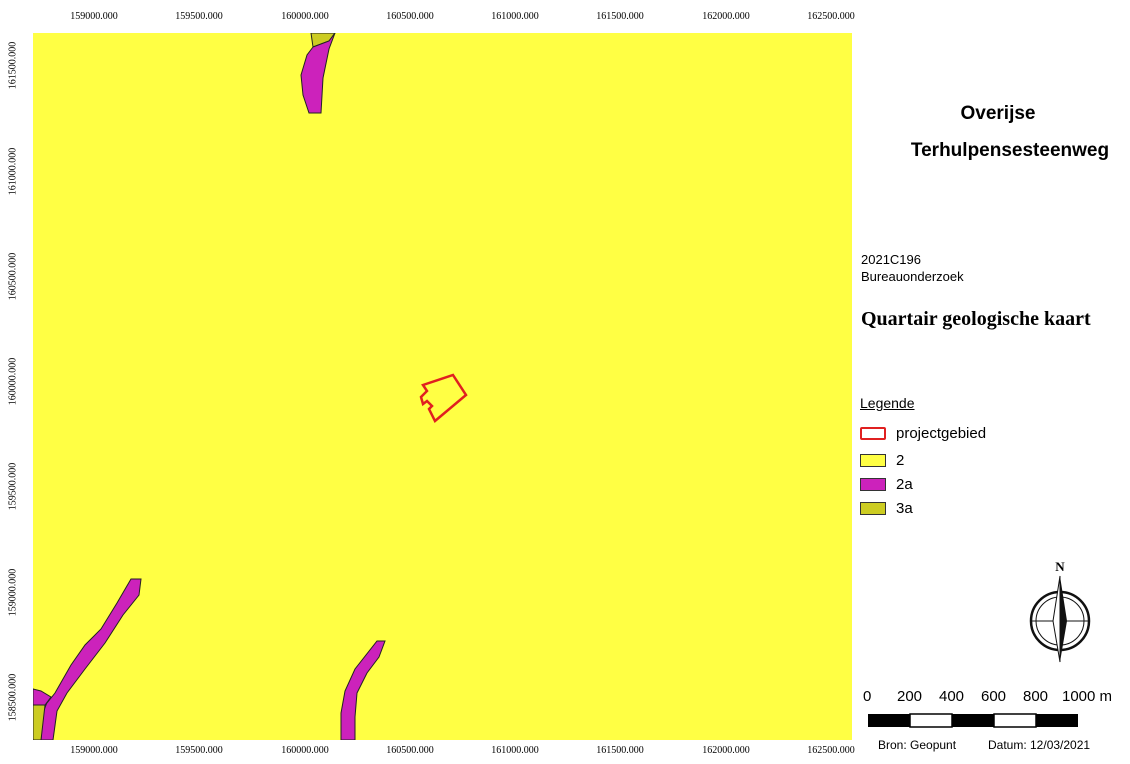  Describe the element at coordinates (831, 750) in the screenshot. I see `x-tick-bottom: 162500.000` at that location.